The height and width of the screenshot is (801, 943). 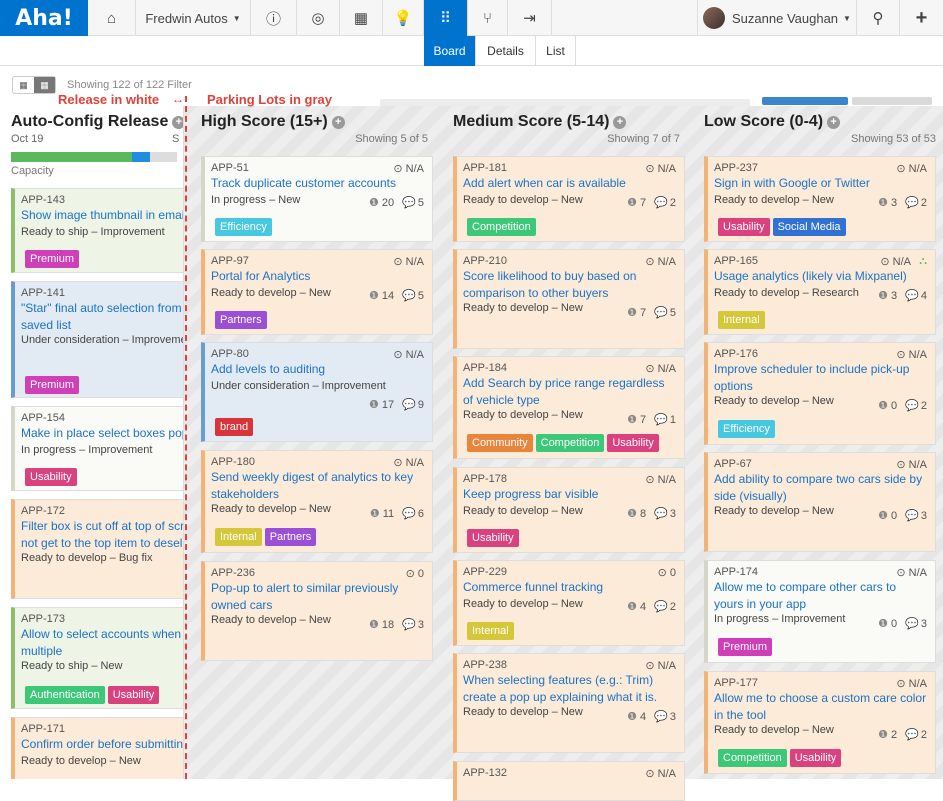 What do you see at coordinates (810, 276) in the screenshot?
I see `card-title: Usage analytics (likely via Mixpanel)` at bounding box center [810, 276].